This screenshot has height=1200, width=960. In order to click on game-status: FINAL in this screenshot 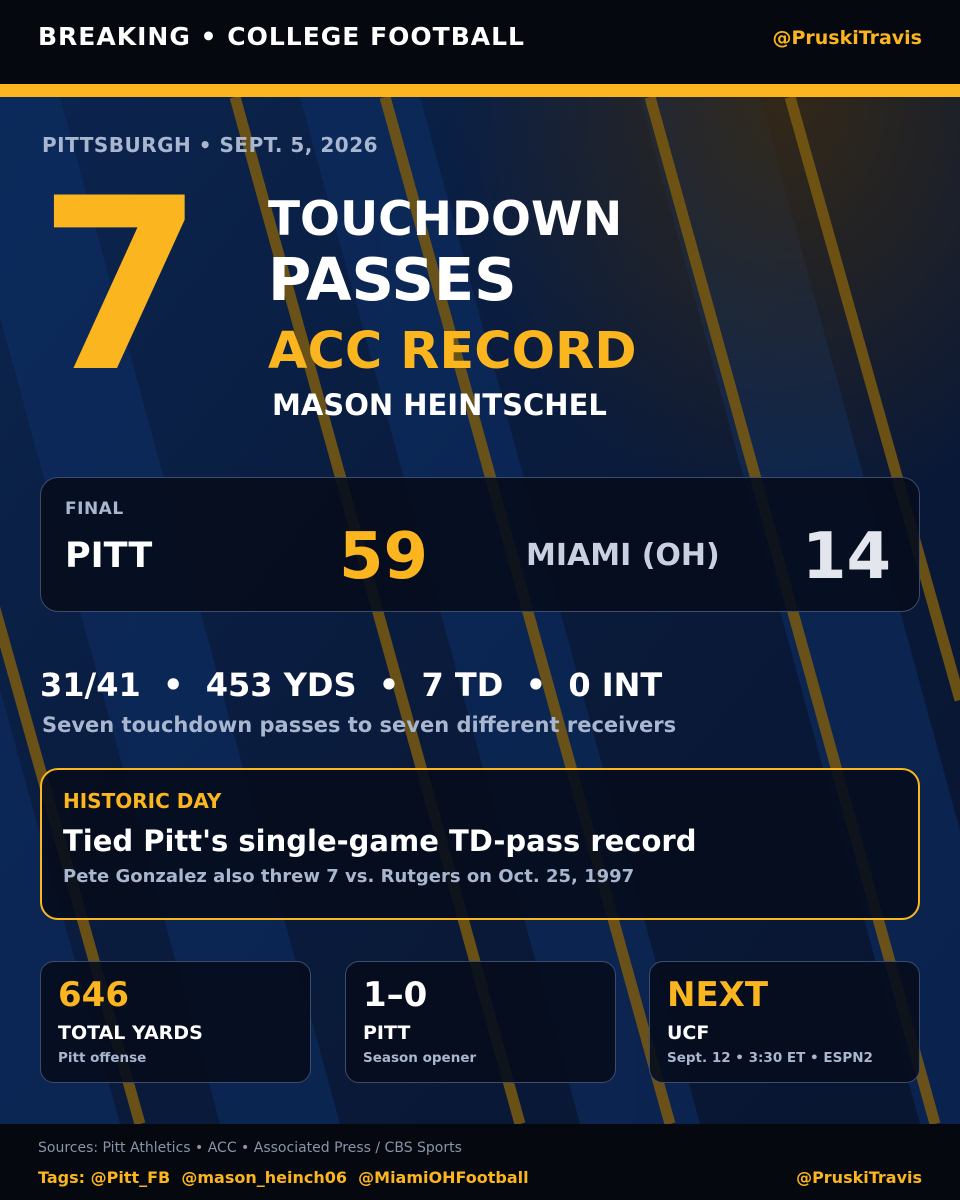, I will do `click(94, 509)`.